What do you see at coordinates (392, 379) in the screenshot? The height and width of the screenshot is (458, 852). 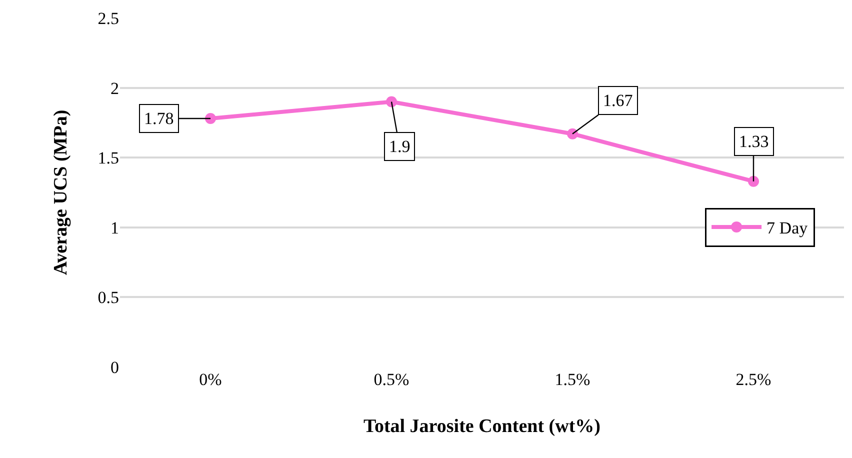 I see `x-tick-label: 0.5%` at bounding box center [392, 379].